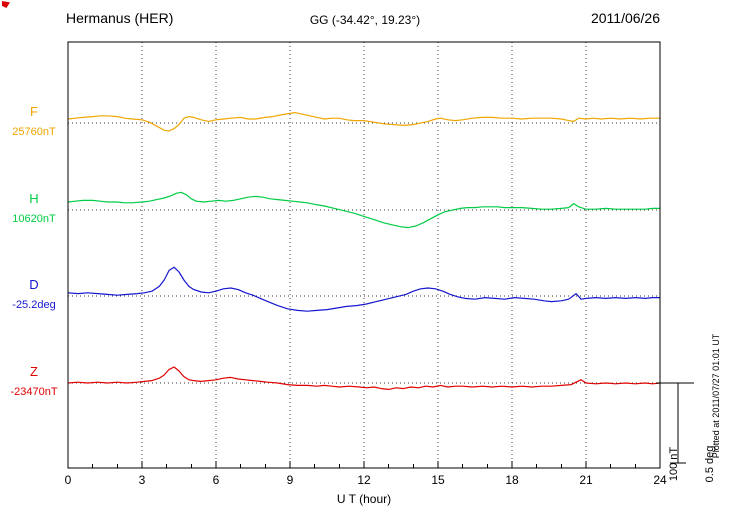 This screenshot has height=520, width=730. I want to click on x-axis-title: U T (hour), so click(364, 499).